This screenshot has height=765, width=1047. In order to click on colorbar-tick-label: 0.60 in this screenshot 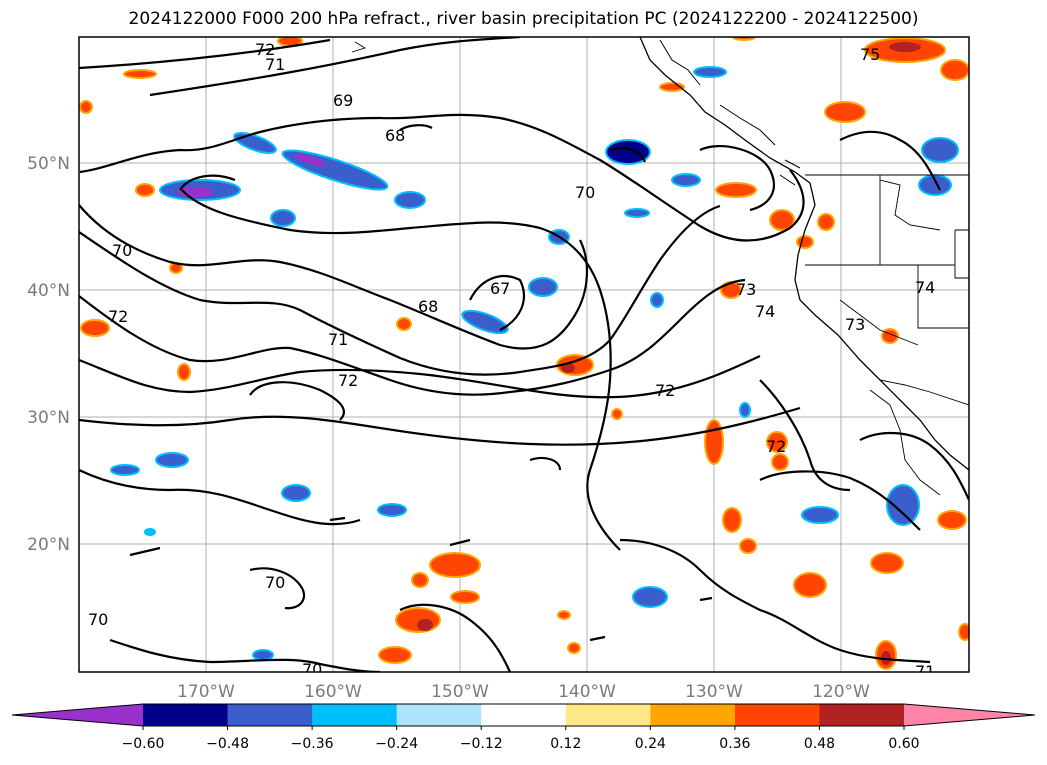, I will do `click(903, 744)`.